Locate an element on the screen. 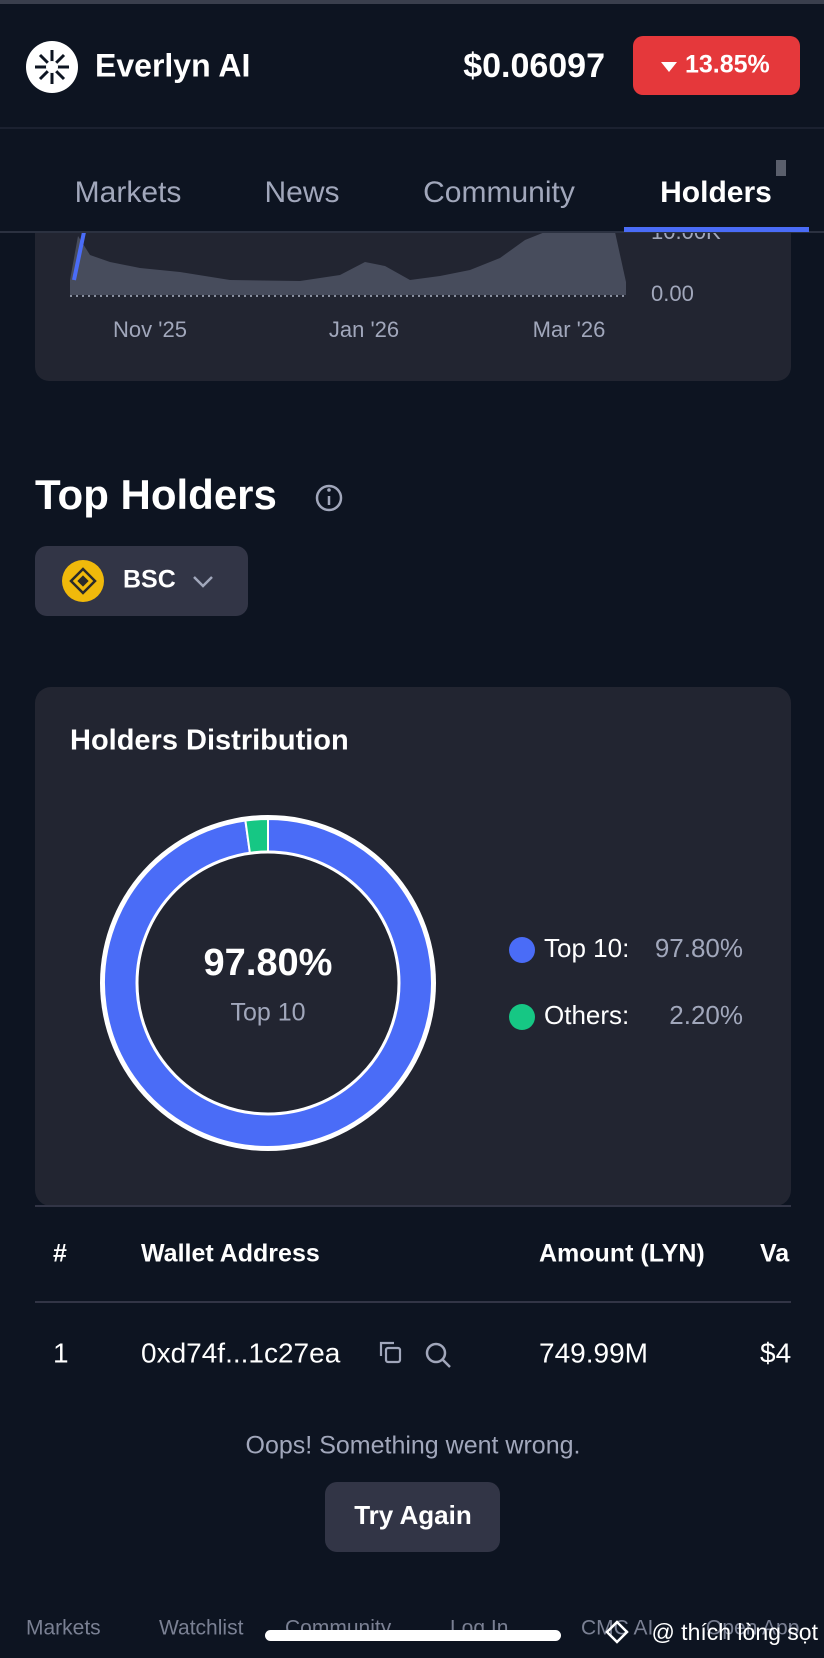  x-label: Mar '26 is located at coordinates (569, 329).